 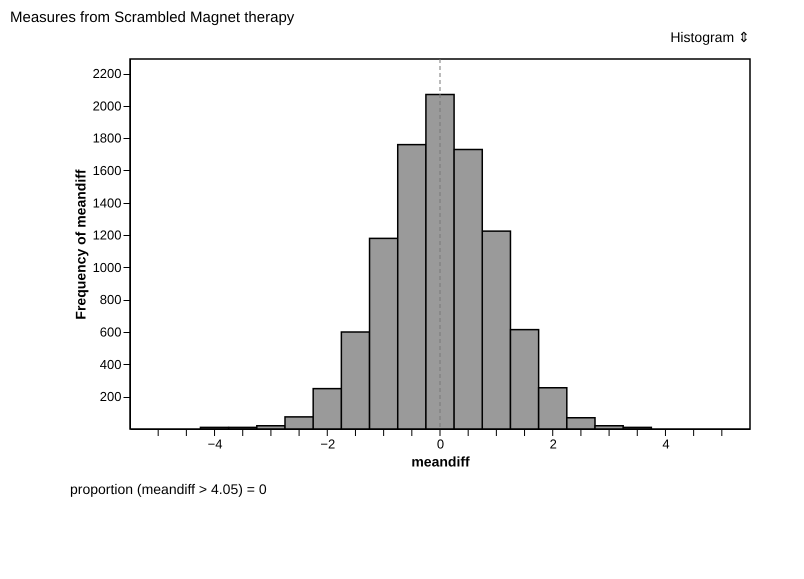 What do you see at coordinates (553, 444) in the screenshot?
I see `x-tick-label: 2` at bounding box center [553, 444].